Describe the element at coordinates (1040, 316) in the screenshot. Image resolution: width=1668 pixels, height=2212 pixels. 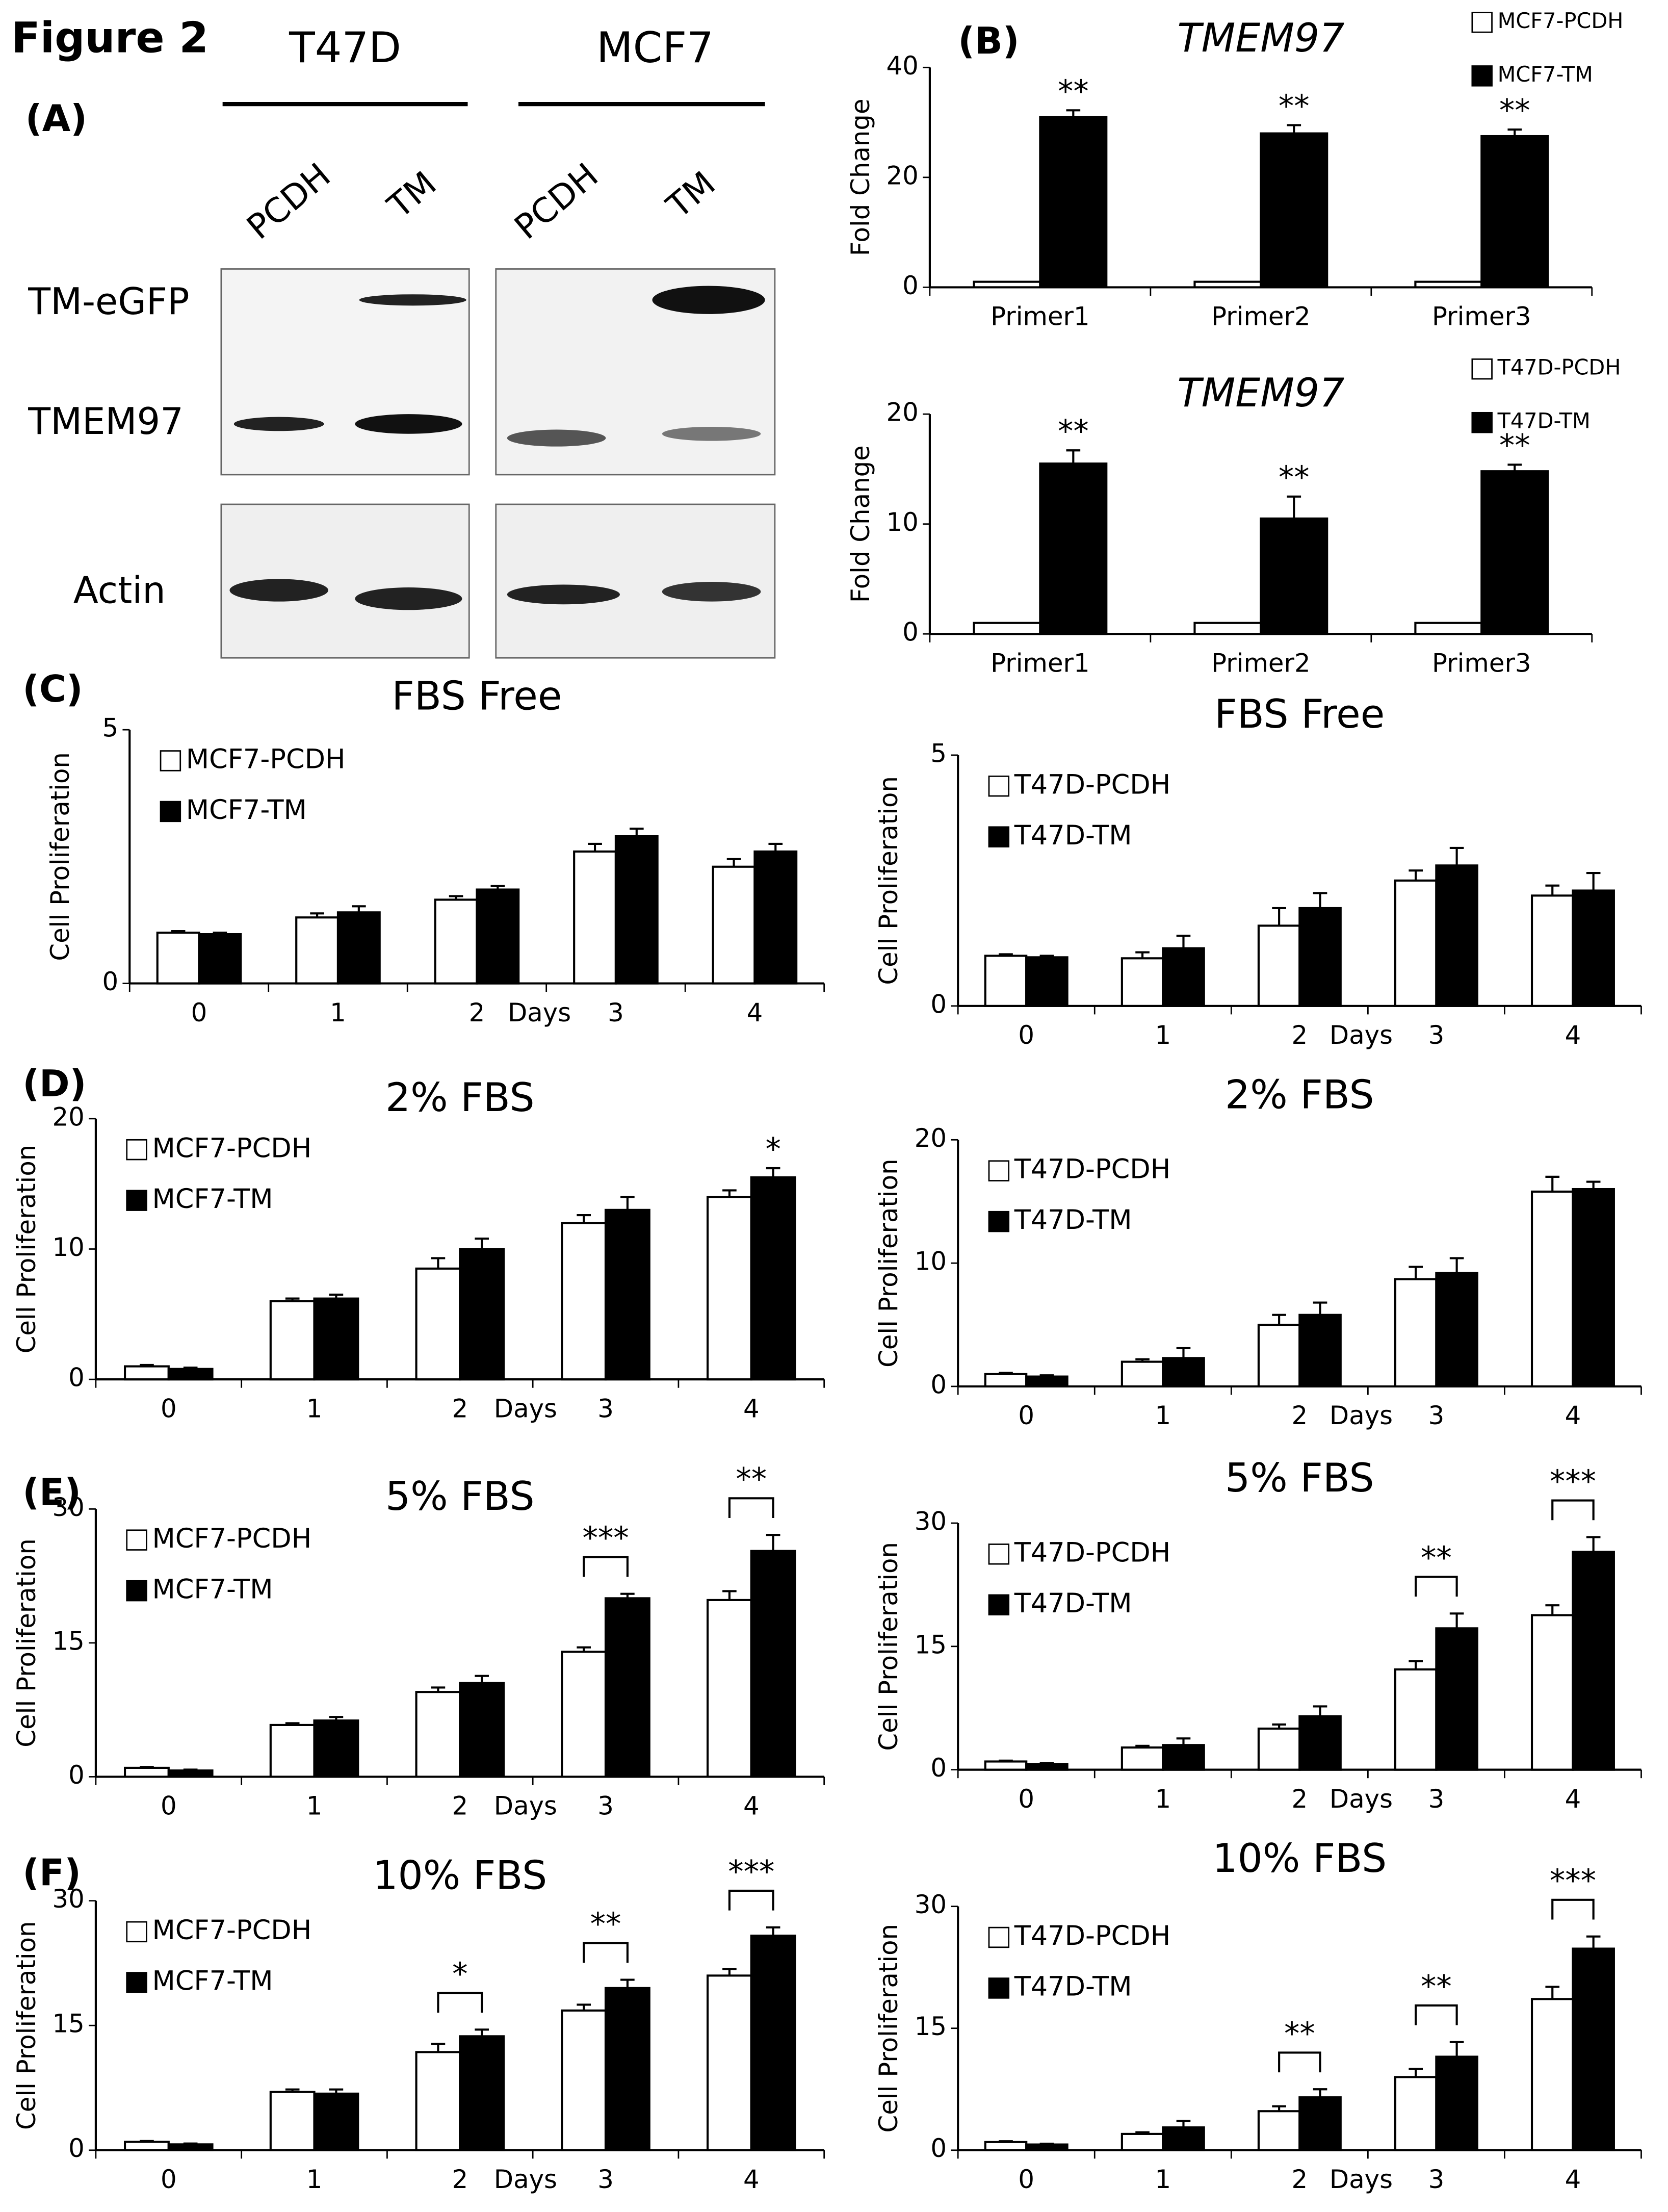
I see `x-tick-label: Primer1` at that location.